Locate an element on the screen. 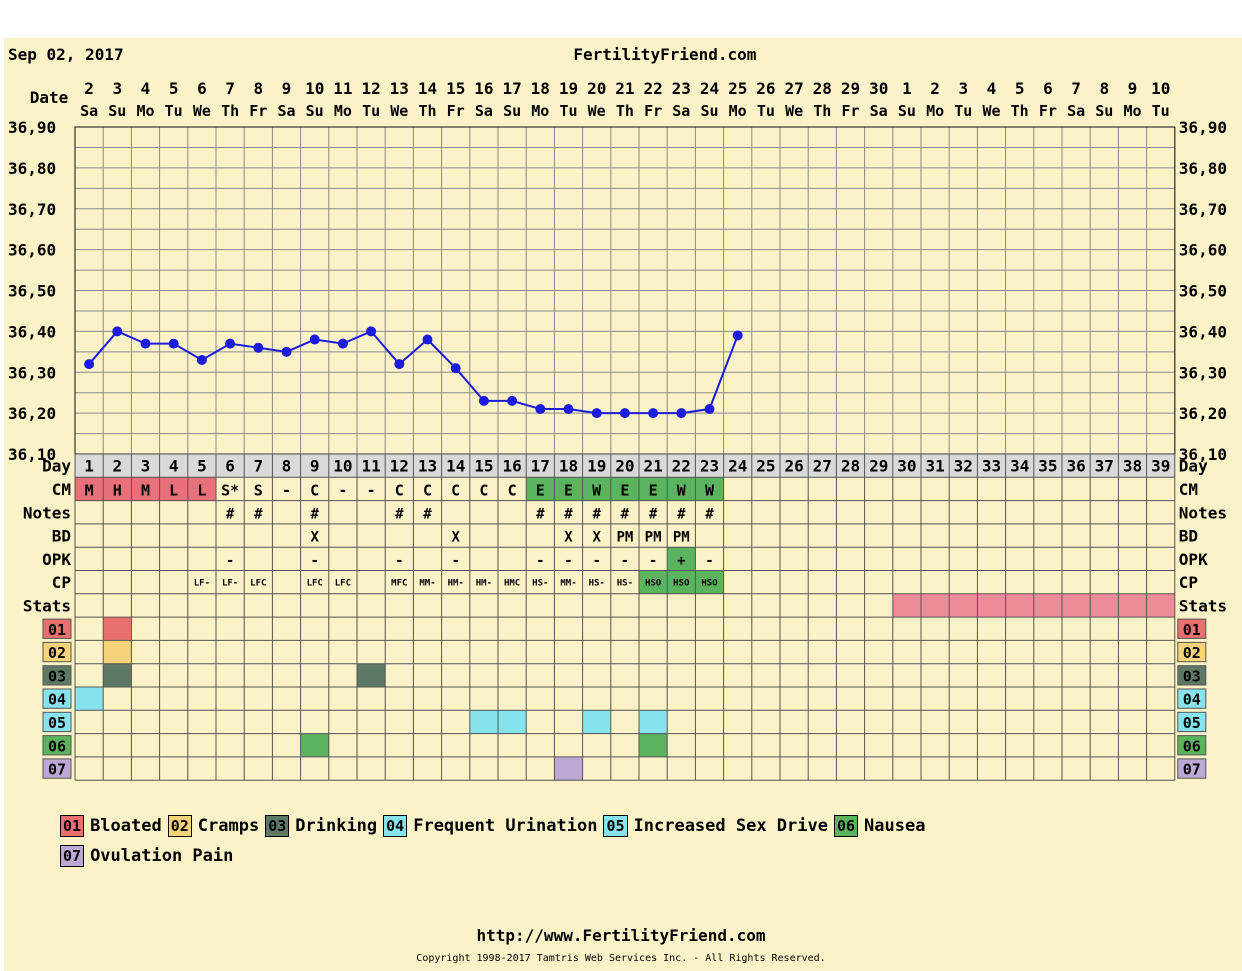 The width and height of the screenshot is (1242, 971). symptom-code-right: 05 is located at coordinates (1192, 723).